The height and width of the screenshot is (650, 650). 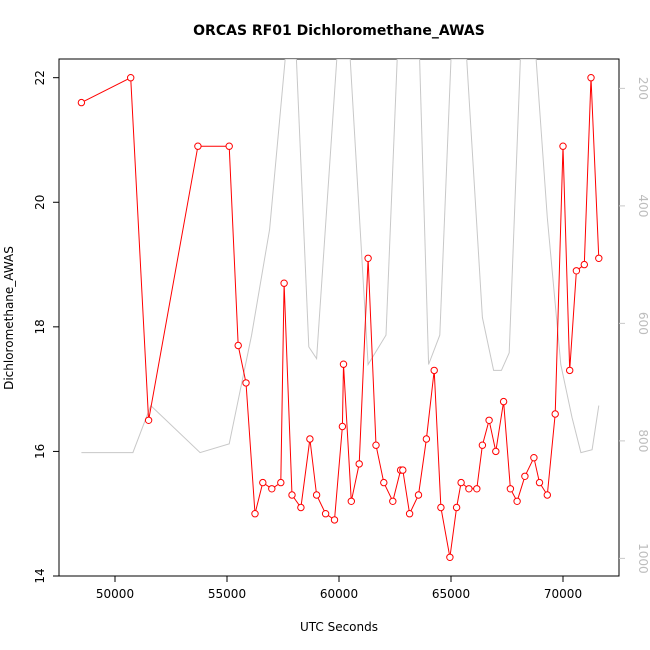 I want to click on x-tick-label: 50000, so click(x=115, y=594).